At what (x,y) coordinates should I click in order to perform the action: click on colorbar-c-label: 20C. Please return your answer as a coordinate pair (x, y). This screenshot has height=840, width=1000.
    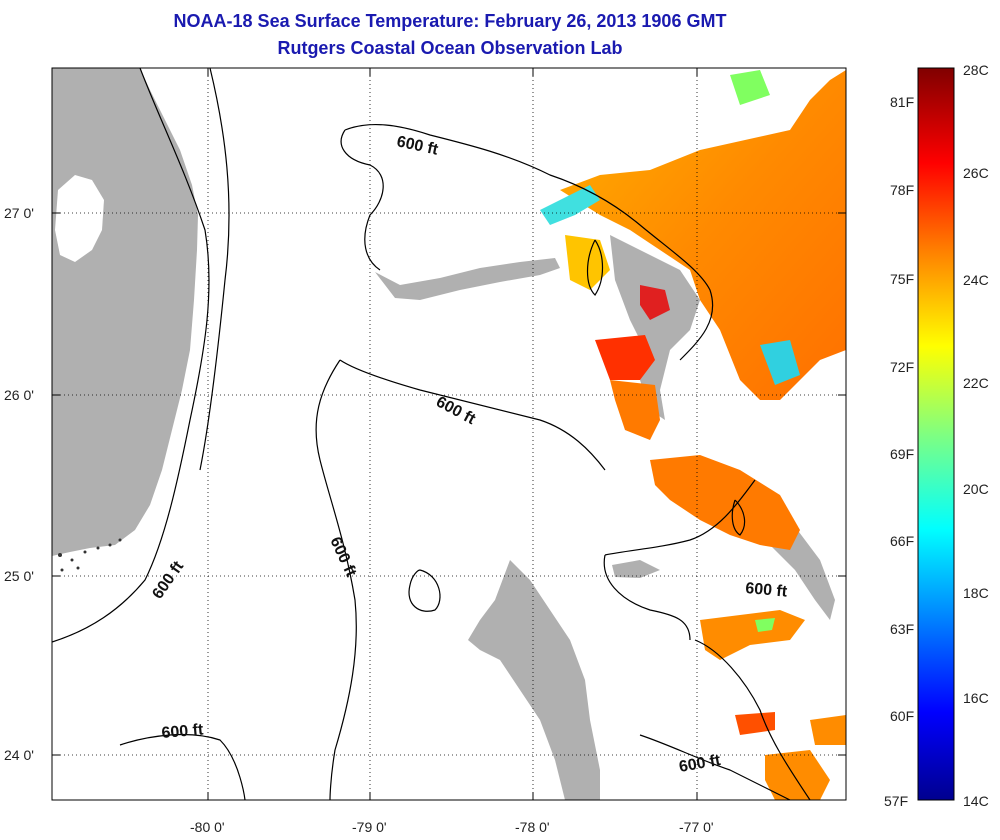
    Looking at the image, I should click on (976, 489).